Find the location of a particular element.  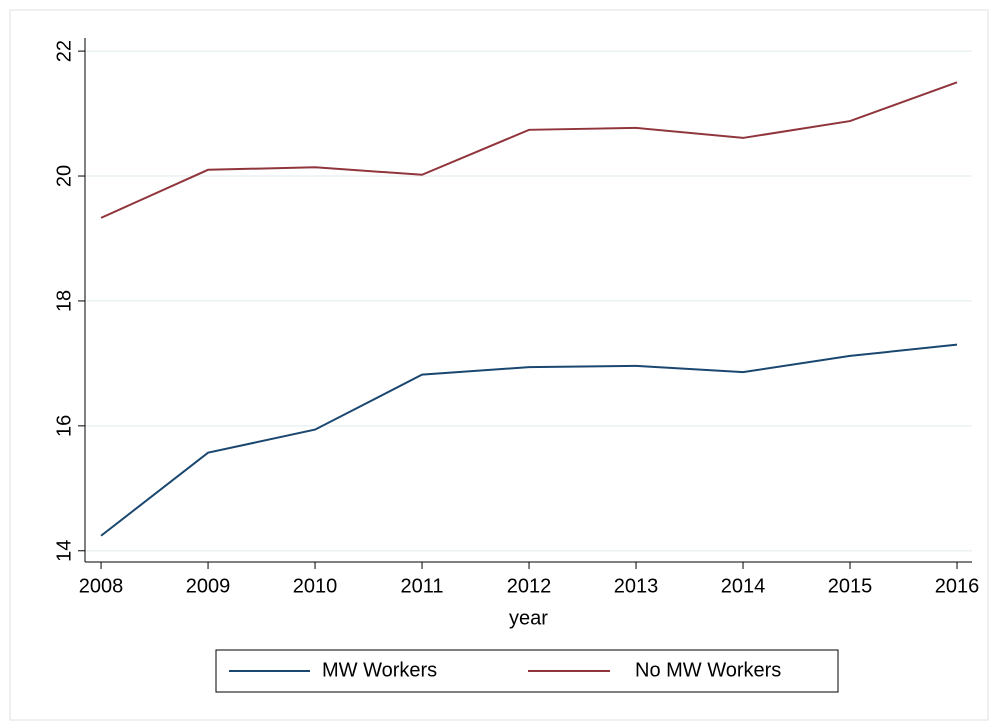

legend-label: MW Workers is located at coordinates (379, 670).